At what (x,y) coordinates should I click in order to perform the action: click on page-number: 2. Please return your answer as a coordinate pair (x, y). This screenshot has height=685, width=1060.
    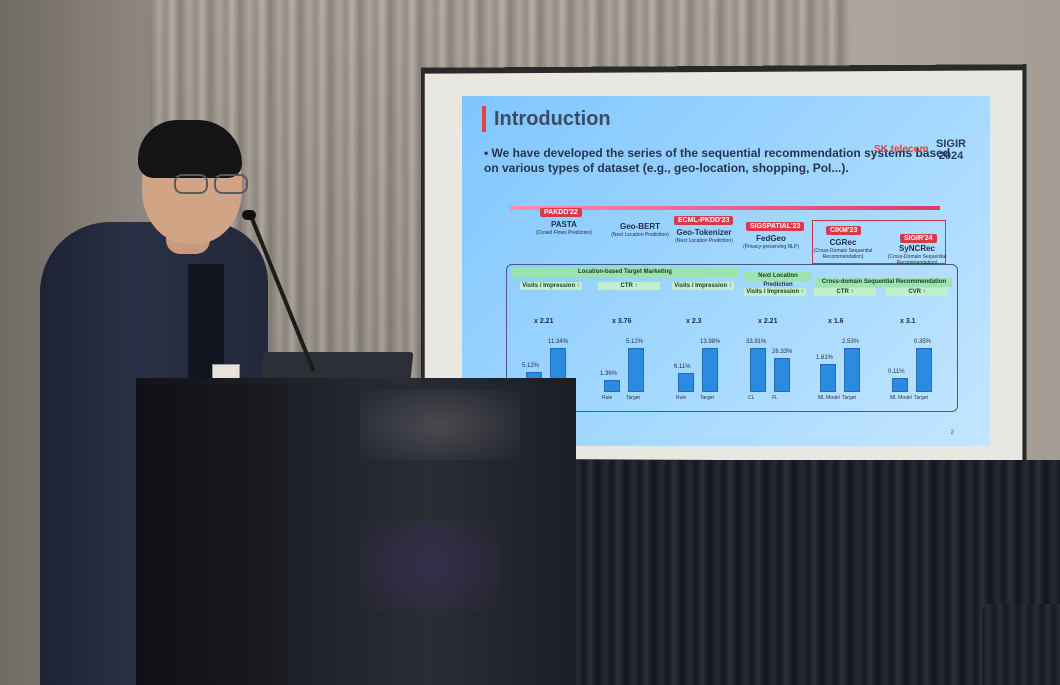
    Looking at the image, I should click on (952, 433).